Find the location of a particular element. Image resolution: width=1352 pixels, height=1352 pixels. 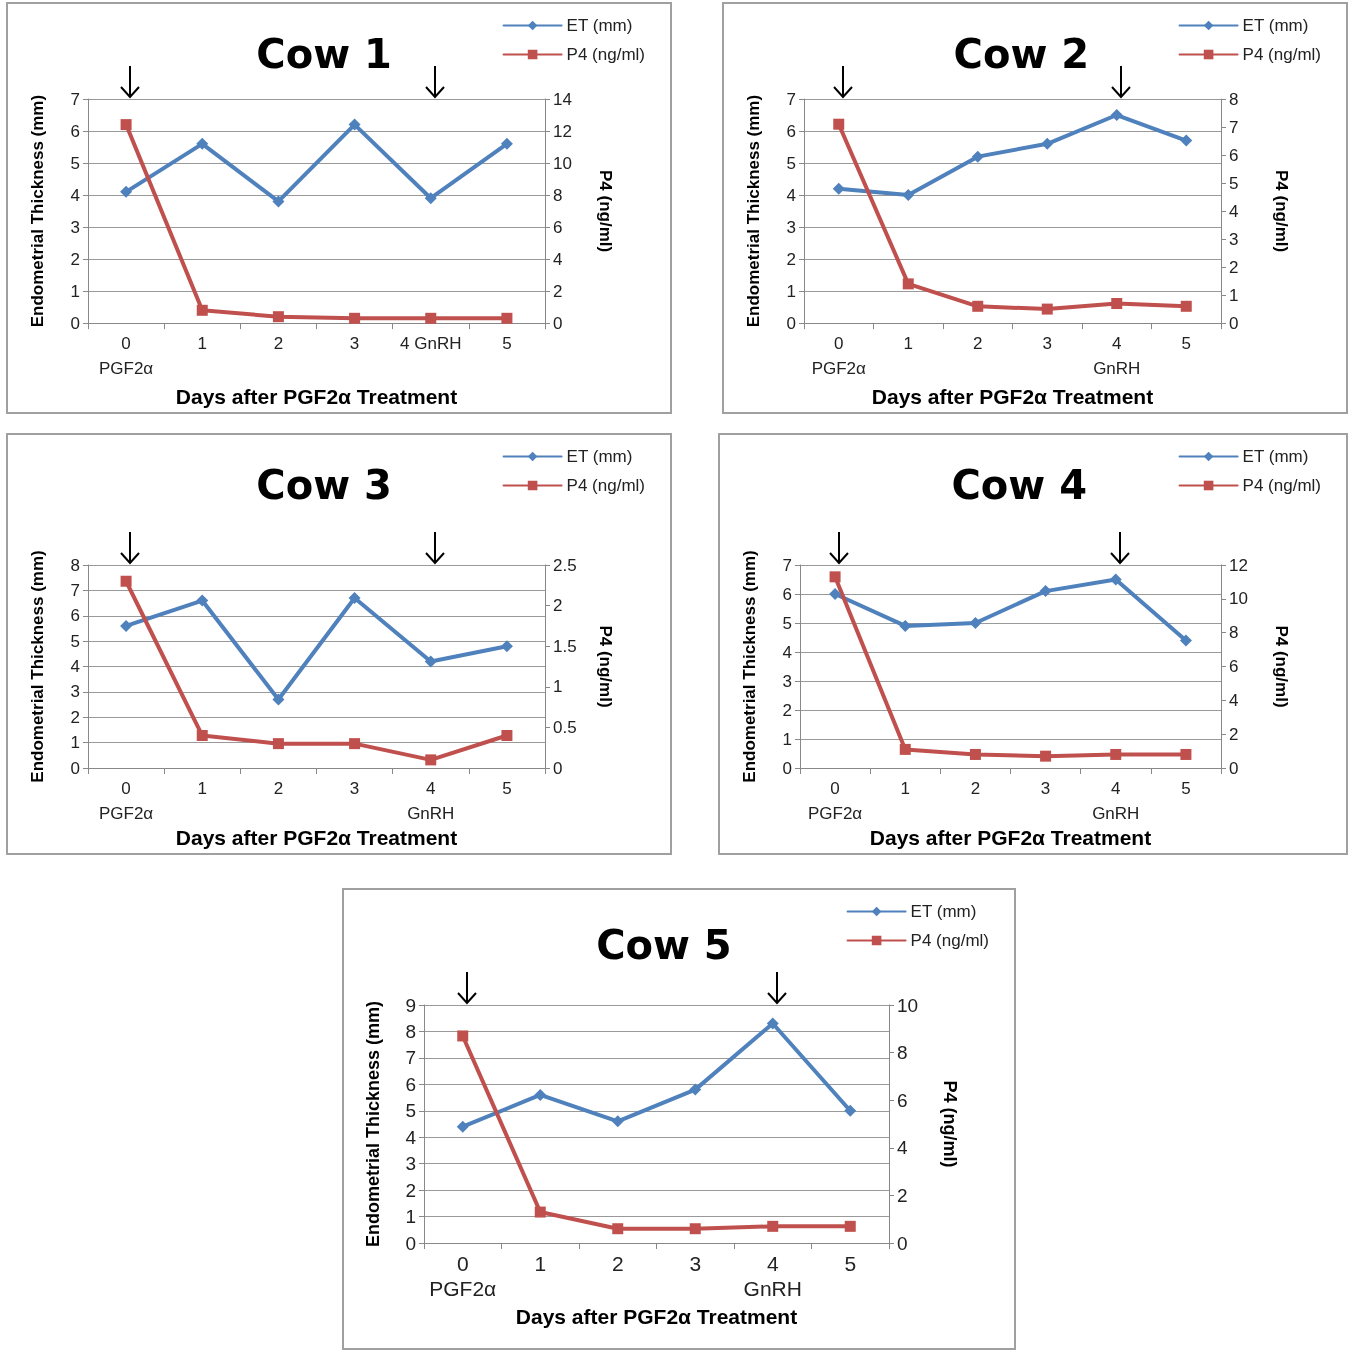

x-tick-label: 1 is located at coordinates (202, 344).